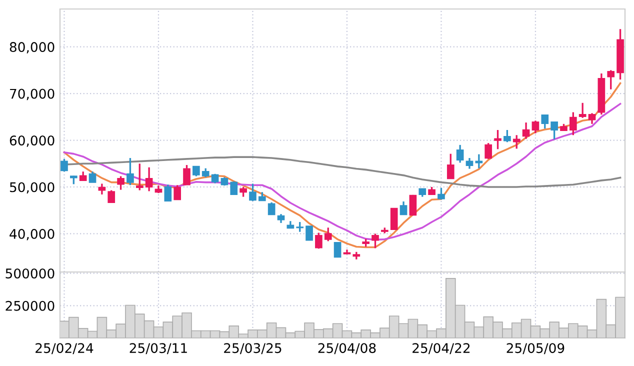  I want to click on x-tick-label: 25/02/24, so click(65, 348).